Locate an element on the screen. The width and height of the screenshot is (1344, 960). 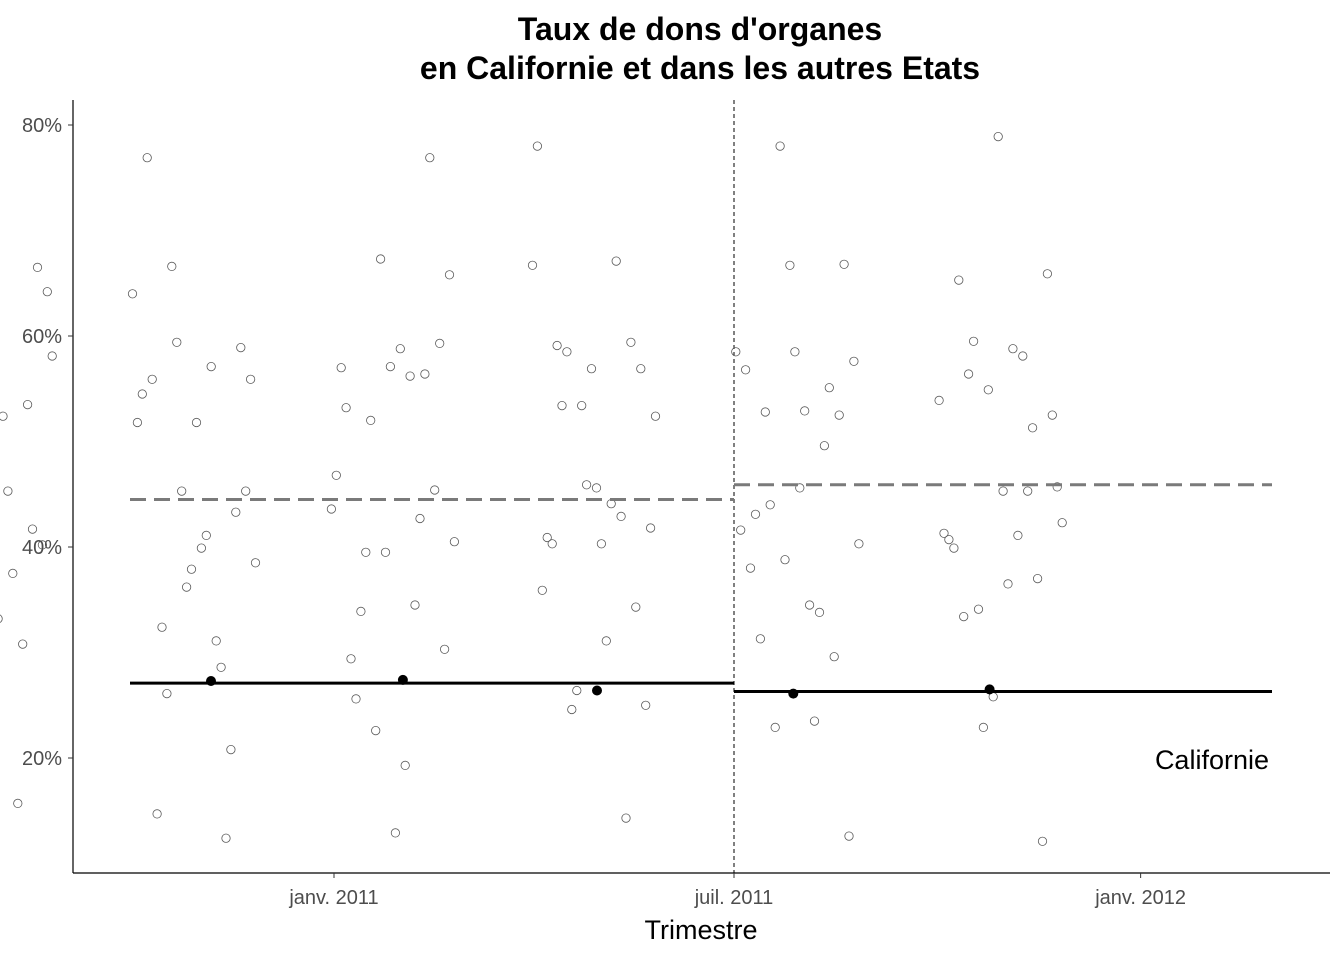
annotation-californie: Californie is located at coordinates (1212, 760).